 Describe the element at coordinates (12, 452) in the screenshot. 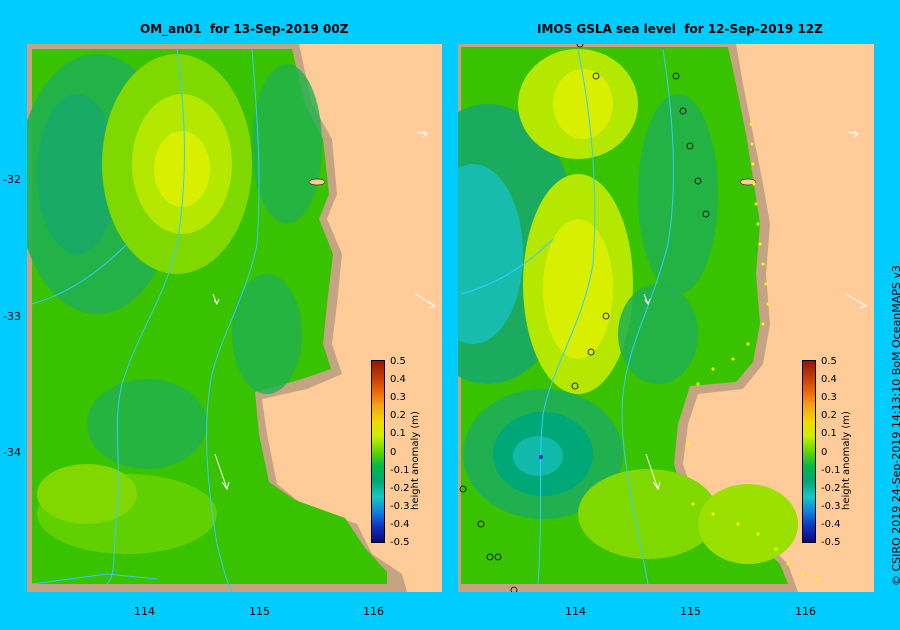

I see `y-tick-label: -34` at that location.